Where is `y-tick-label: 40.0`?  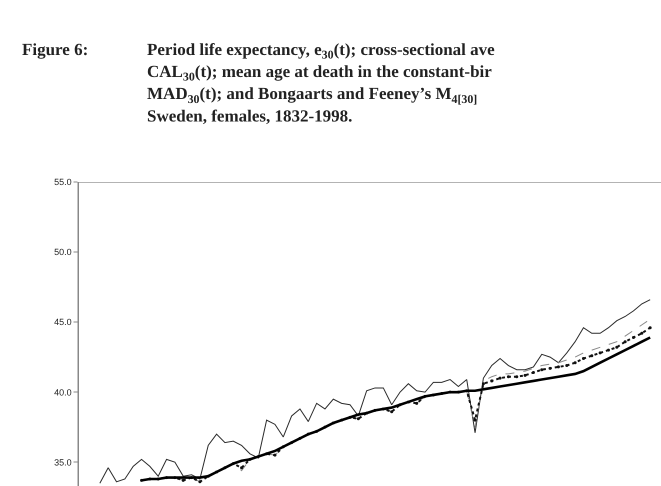 y-tick-label: 40.0 is located at coordinates (63, 392).